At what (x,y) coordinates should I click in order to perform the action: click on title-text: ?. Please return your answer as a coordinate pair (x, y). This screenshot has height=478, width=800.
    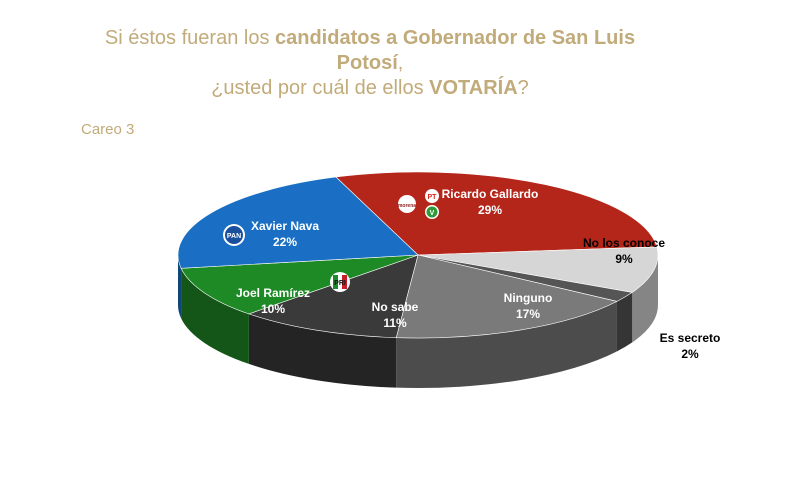
    Looking at the image, I should click on (523, 88).